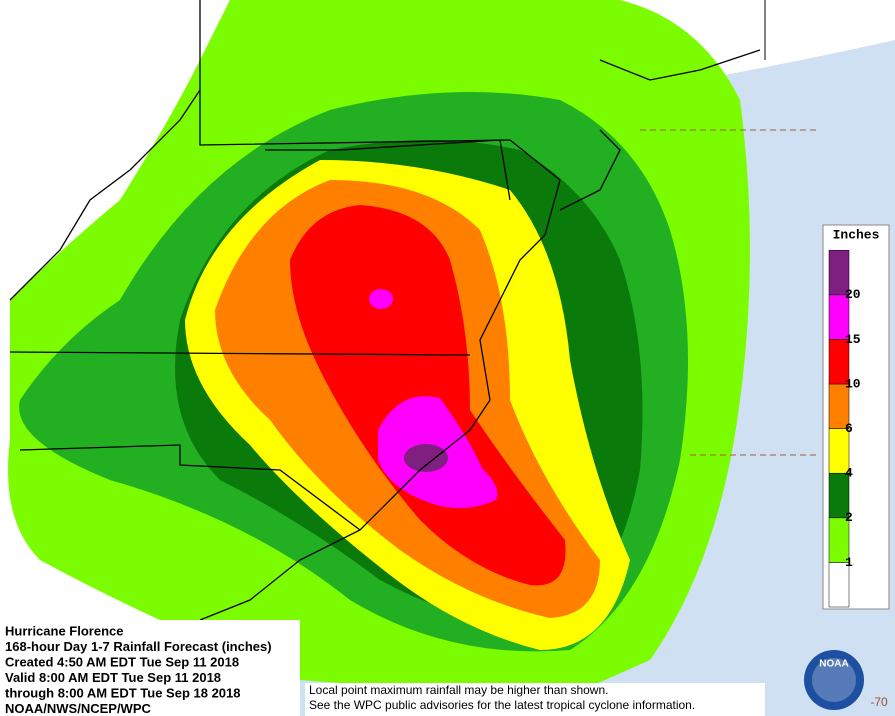 Image resolution: width=895 pixels, height=716 pixels. Describe the element at coordinates (833, 664) in the screenshot. I see `logo-text: NOAA` at that location.